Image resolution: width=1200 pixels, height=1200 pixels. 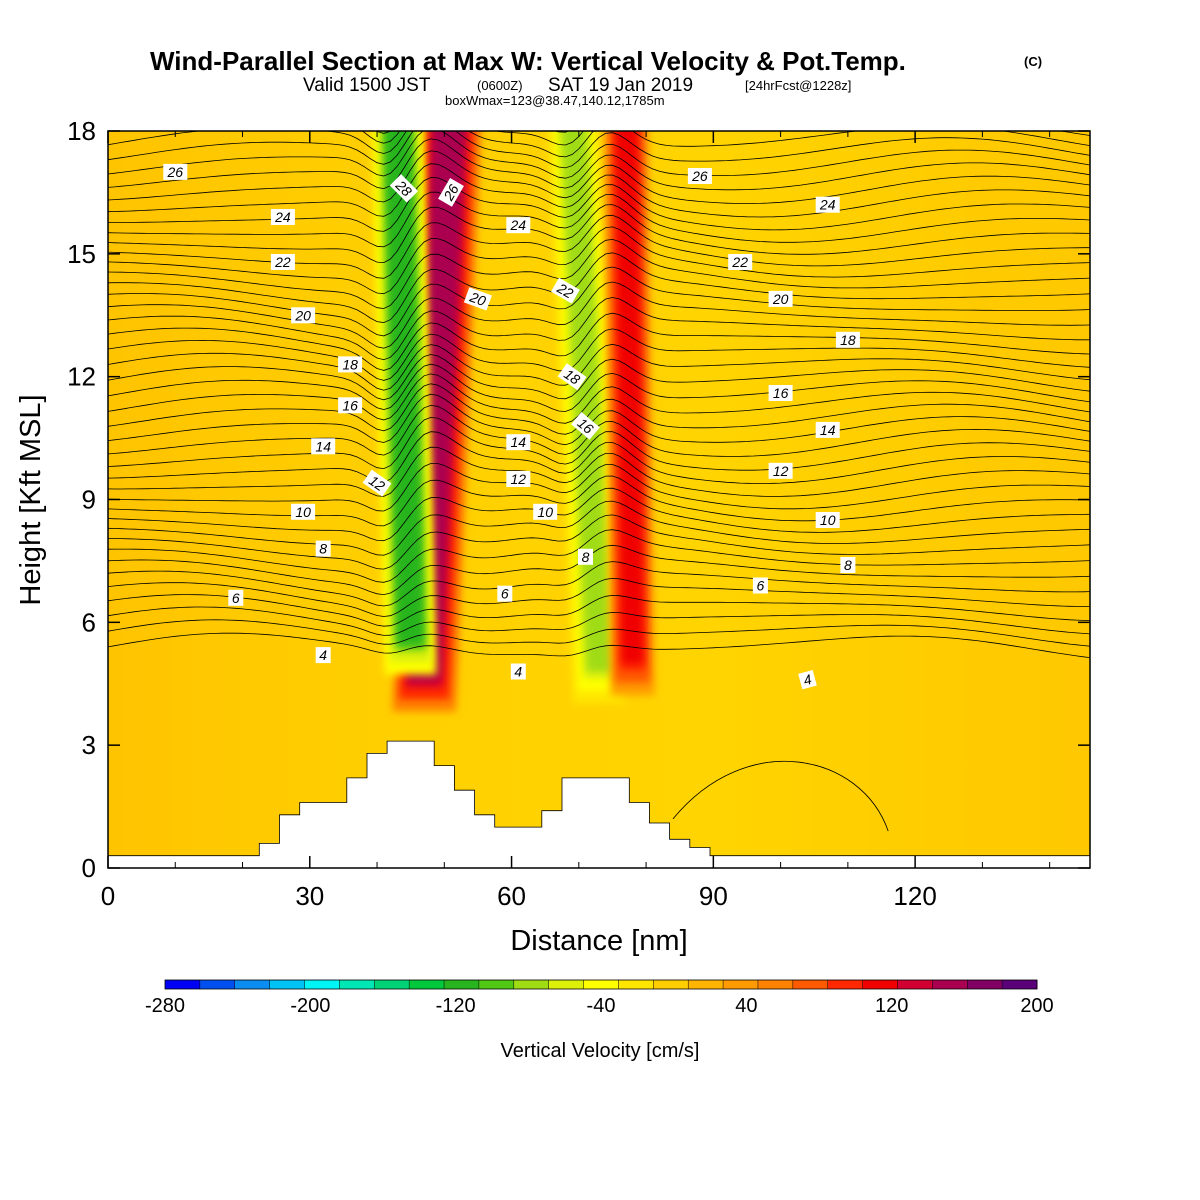 I want to click on contour-label-text: 4, so click(x=518, y=672).